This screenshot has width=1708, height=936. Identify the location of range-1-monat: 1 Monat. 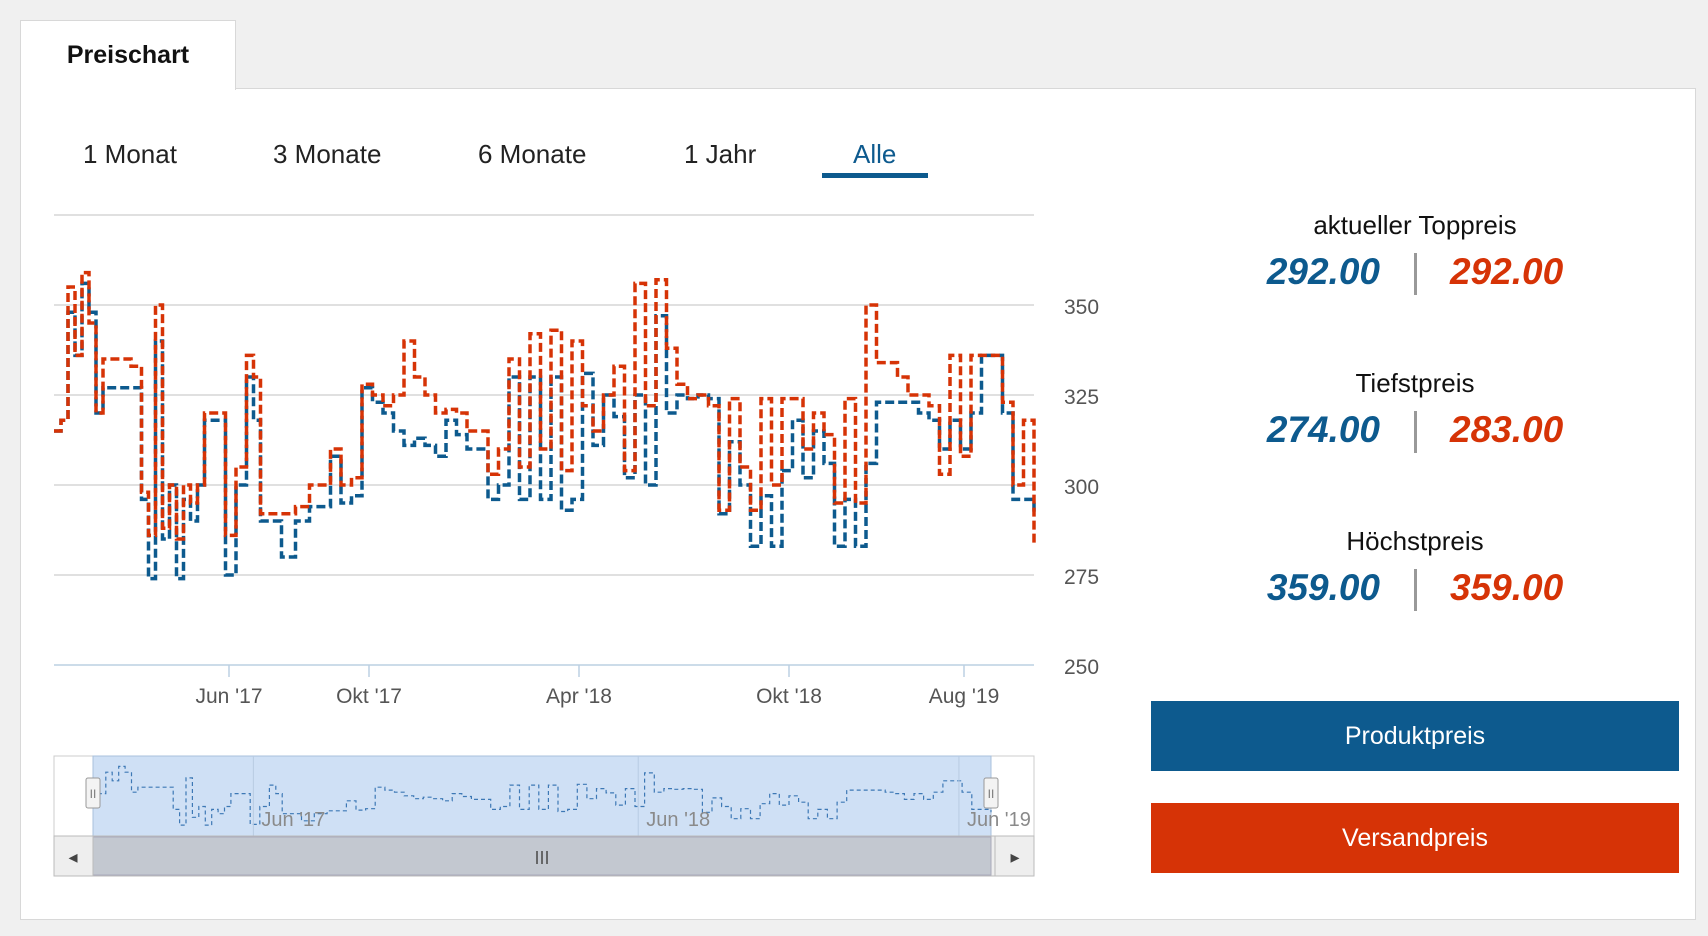
(130, 154).